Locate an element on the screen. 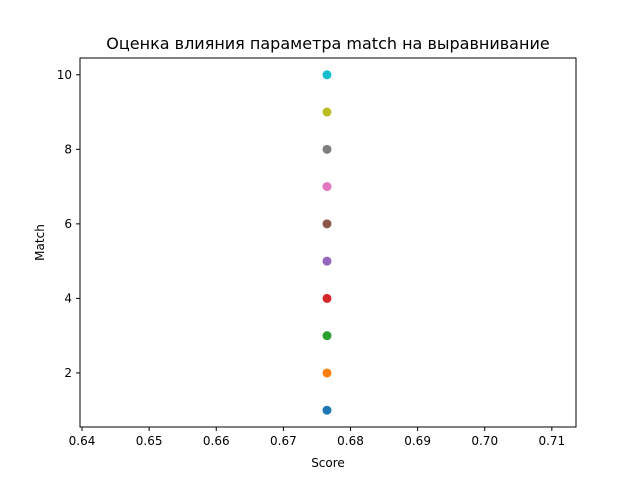 This screenshot has height=480, width=640. y-tick-label: 6 is located at coordinates (68, 224).